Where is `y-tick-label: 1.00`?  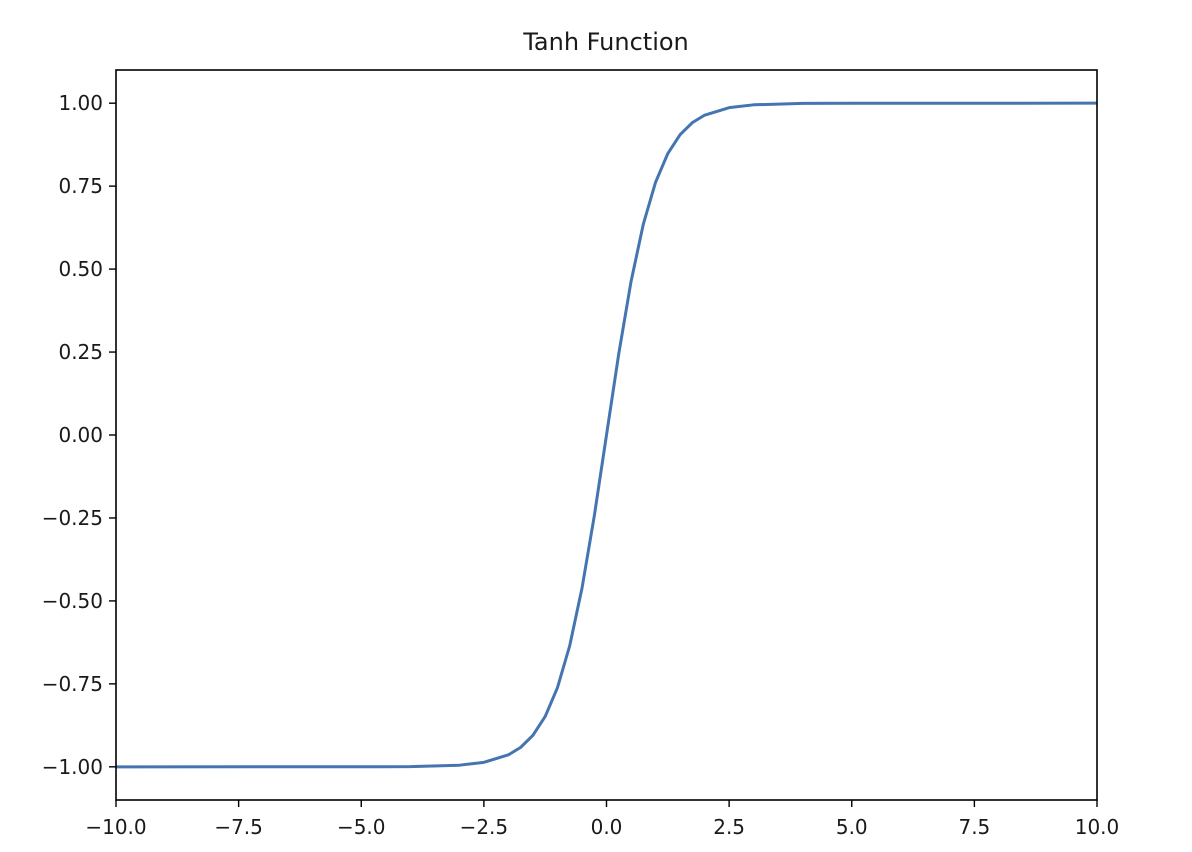
y-tick-label: 1.00 is located at coordinates (80, 103).